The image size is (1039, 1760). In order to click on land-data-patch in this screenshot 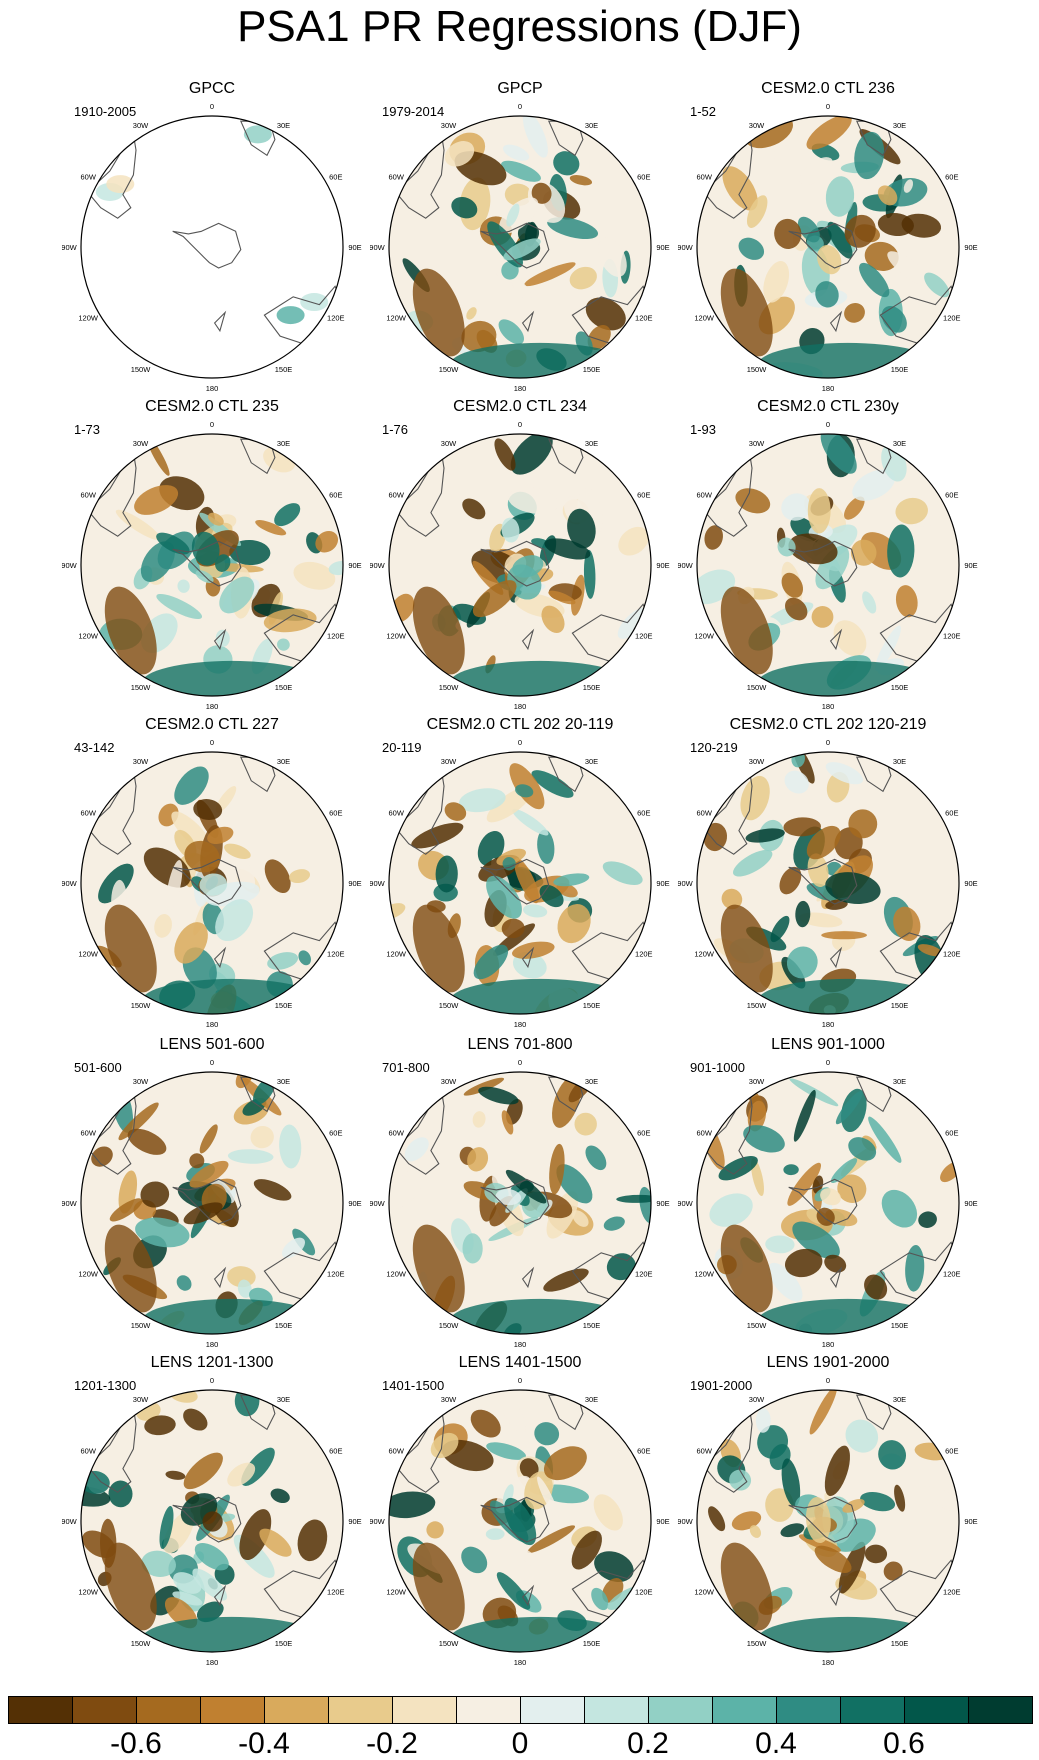, I will do `click(314, 302)`.